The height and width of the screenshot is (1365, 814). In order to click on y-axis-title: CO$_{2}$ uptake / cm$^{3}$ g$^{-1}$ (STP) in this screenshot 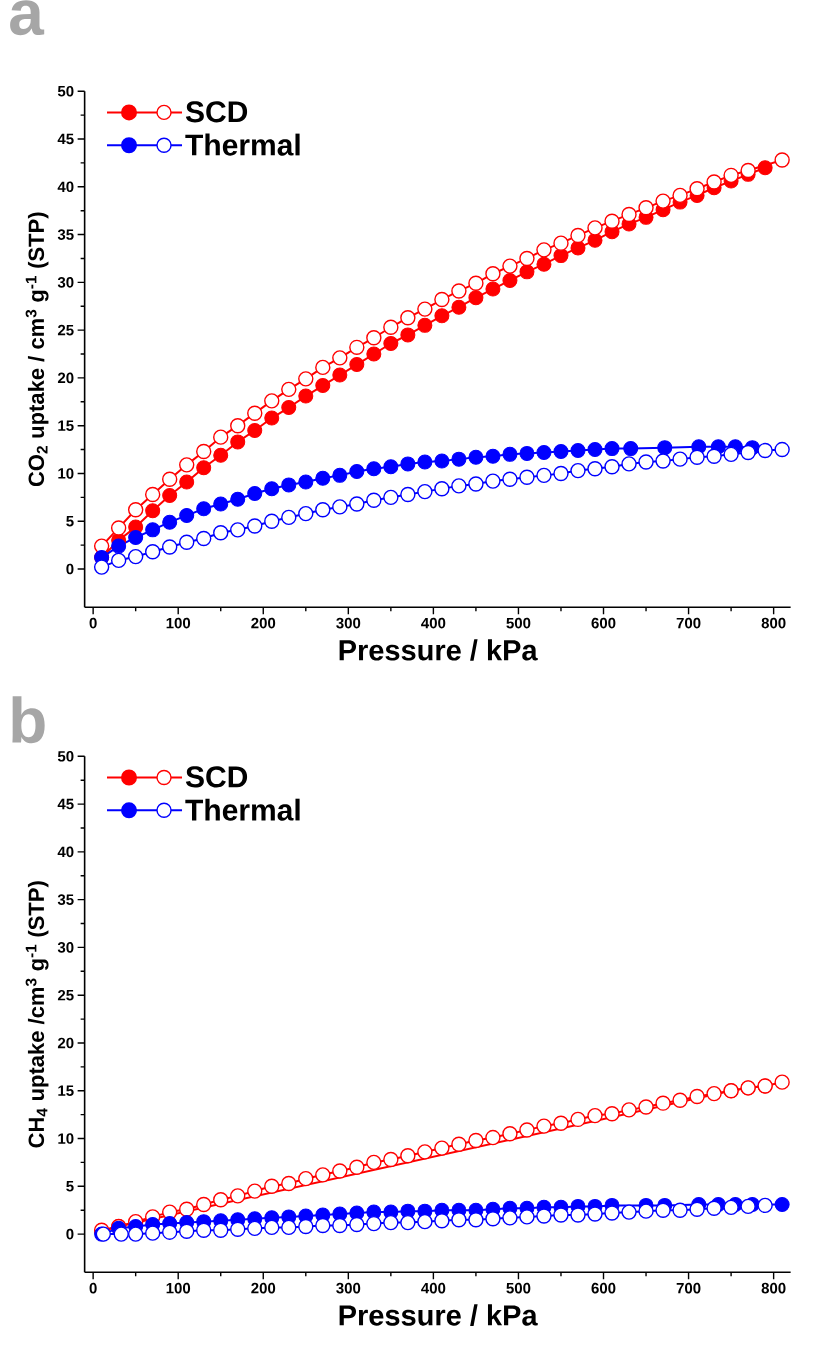, I will do `click(37, 349)`.